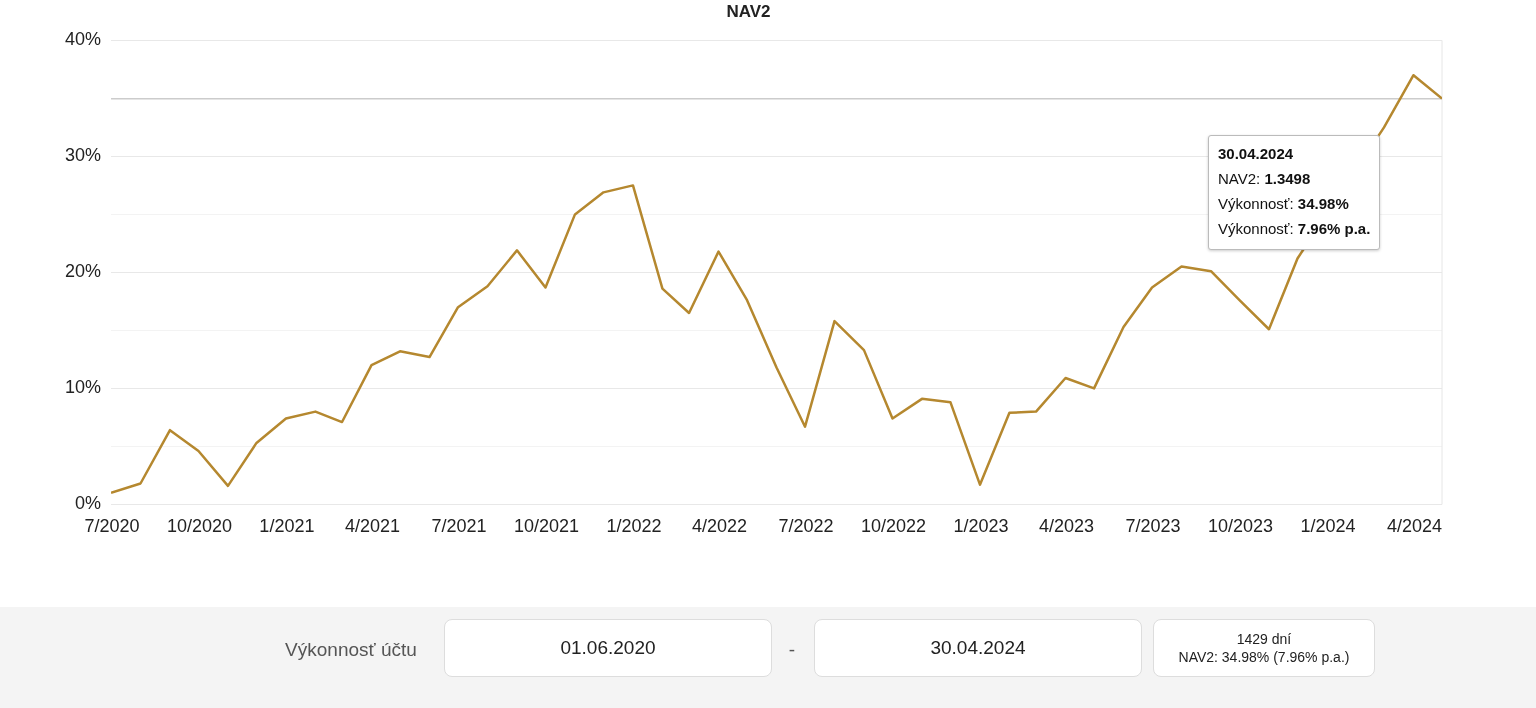  Describe the element at coordinates (719, 526) in the screenshot. I see `x-tick-label: 4/2022` at that location.